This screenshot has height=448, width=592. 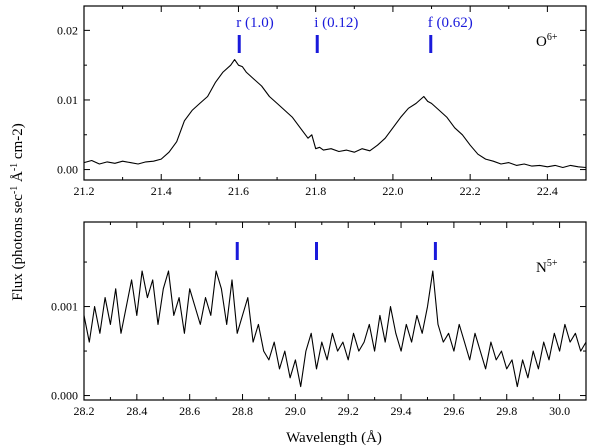 What do you see at coordinates (64, 307) in the screenshot?
I see `n5-y-tick-label: 0.001` at bounding box center [64, 307].